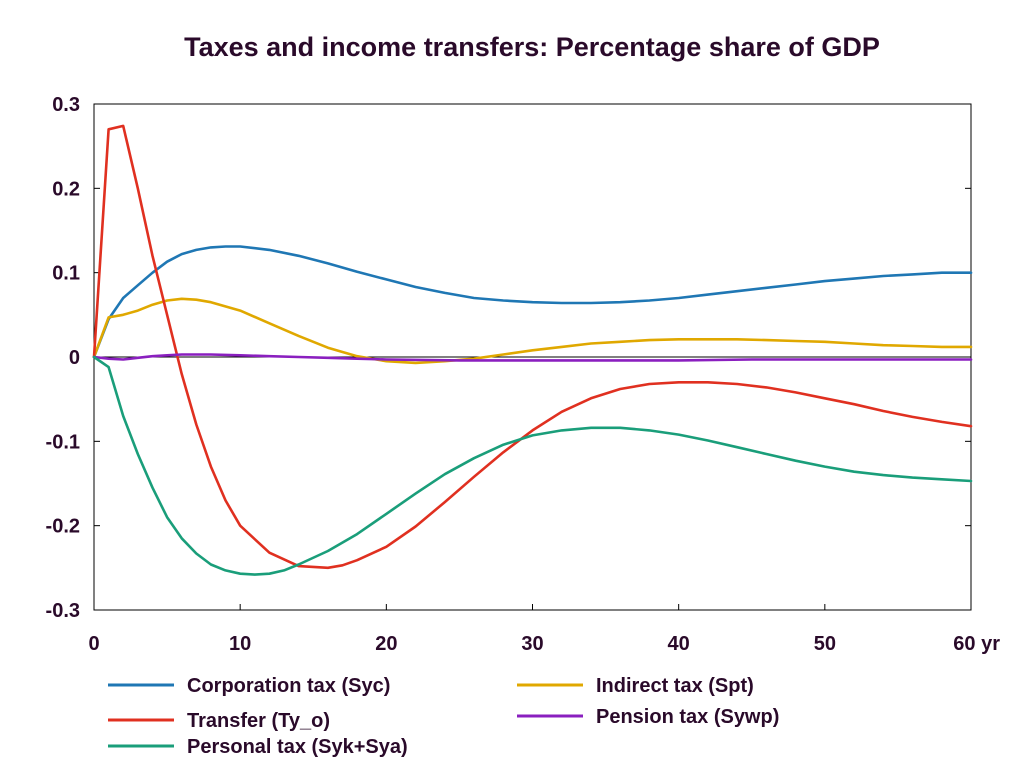 Image resolution: width=1024 pixels, height=778 pixels. I want to click on legend-label: Transfer (Ty_o), so click(258, 721).